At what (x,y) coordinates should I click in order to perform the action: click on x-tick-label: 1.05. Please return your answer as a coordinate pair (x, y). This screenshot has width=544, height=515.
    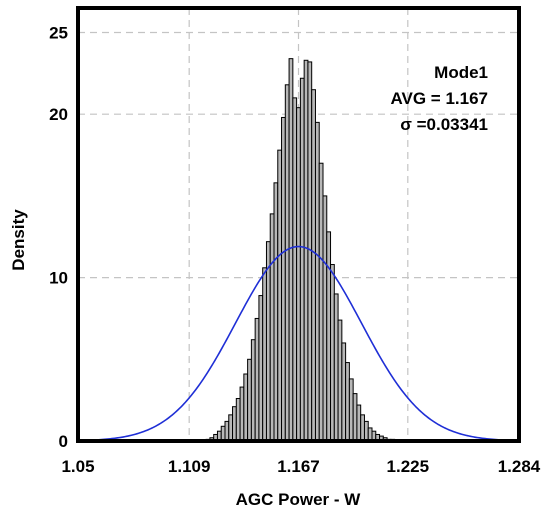
    Looking at the image, I should click on (77, 466).